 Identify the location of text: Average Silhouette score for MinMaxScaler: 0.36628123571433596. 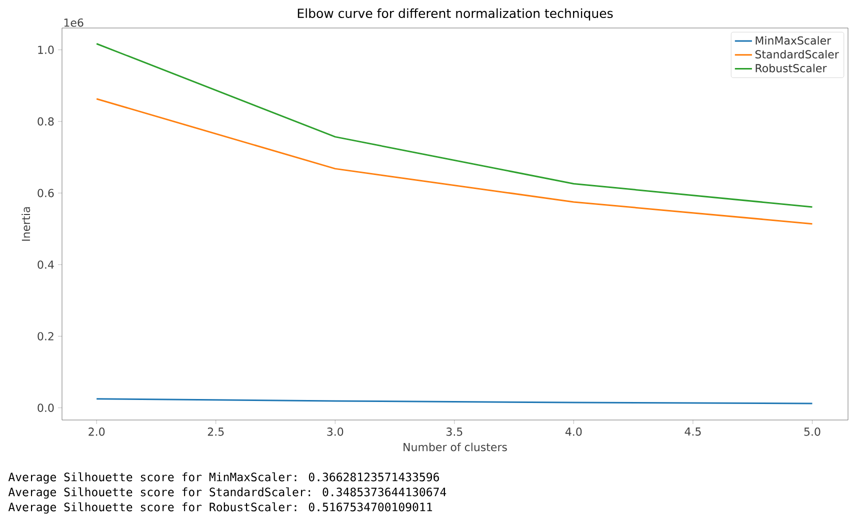
(223, 478).